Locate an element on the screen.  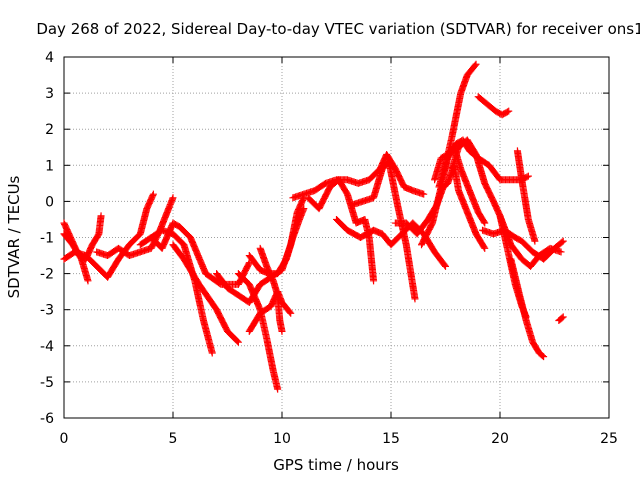
y-tick-label: -6 is located at coordinates (47, 419).